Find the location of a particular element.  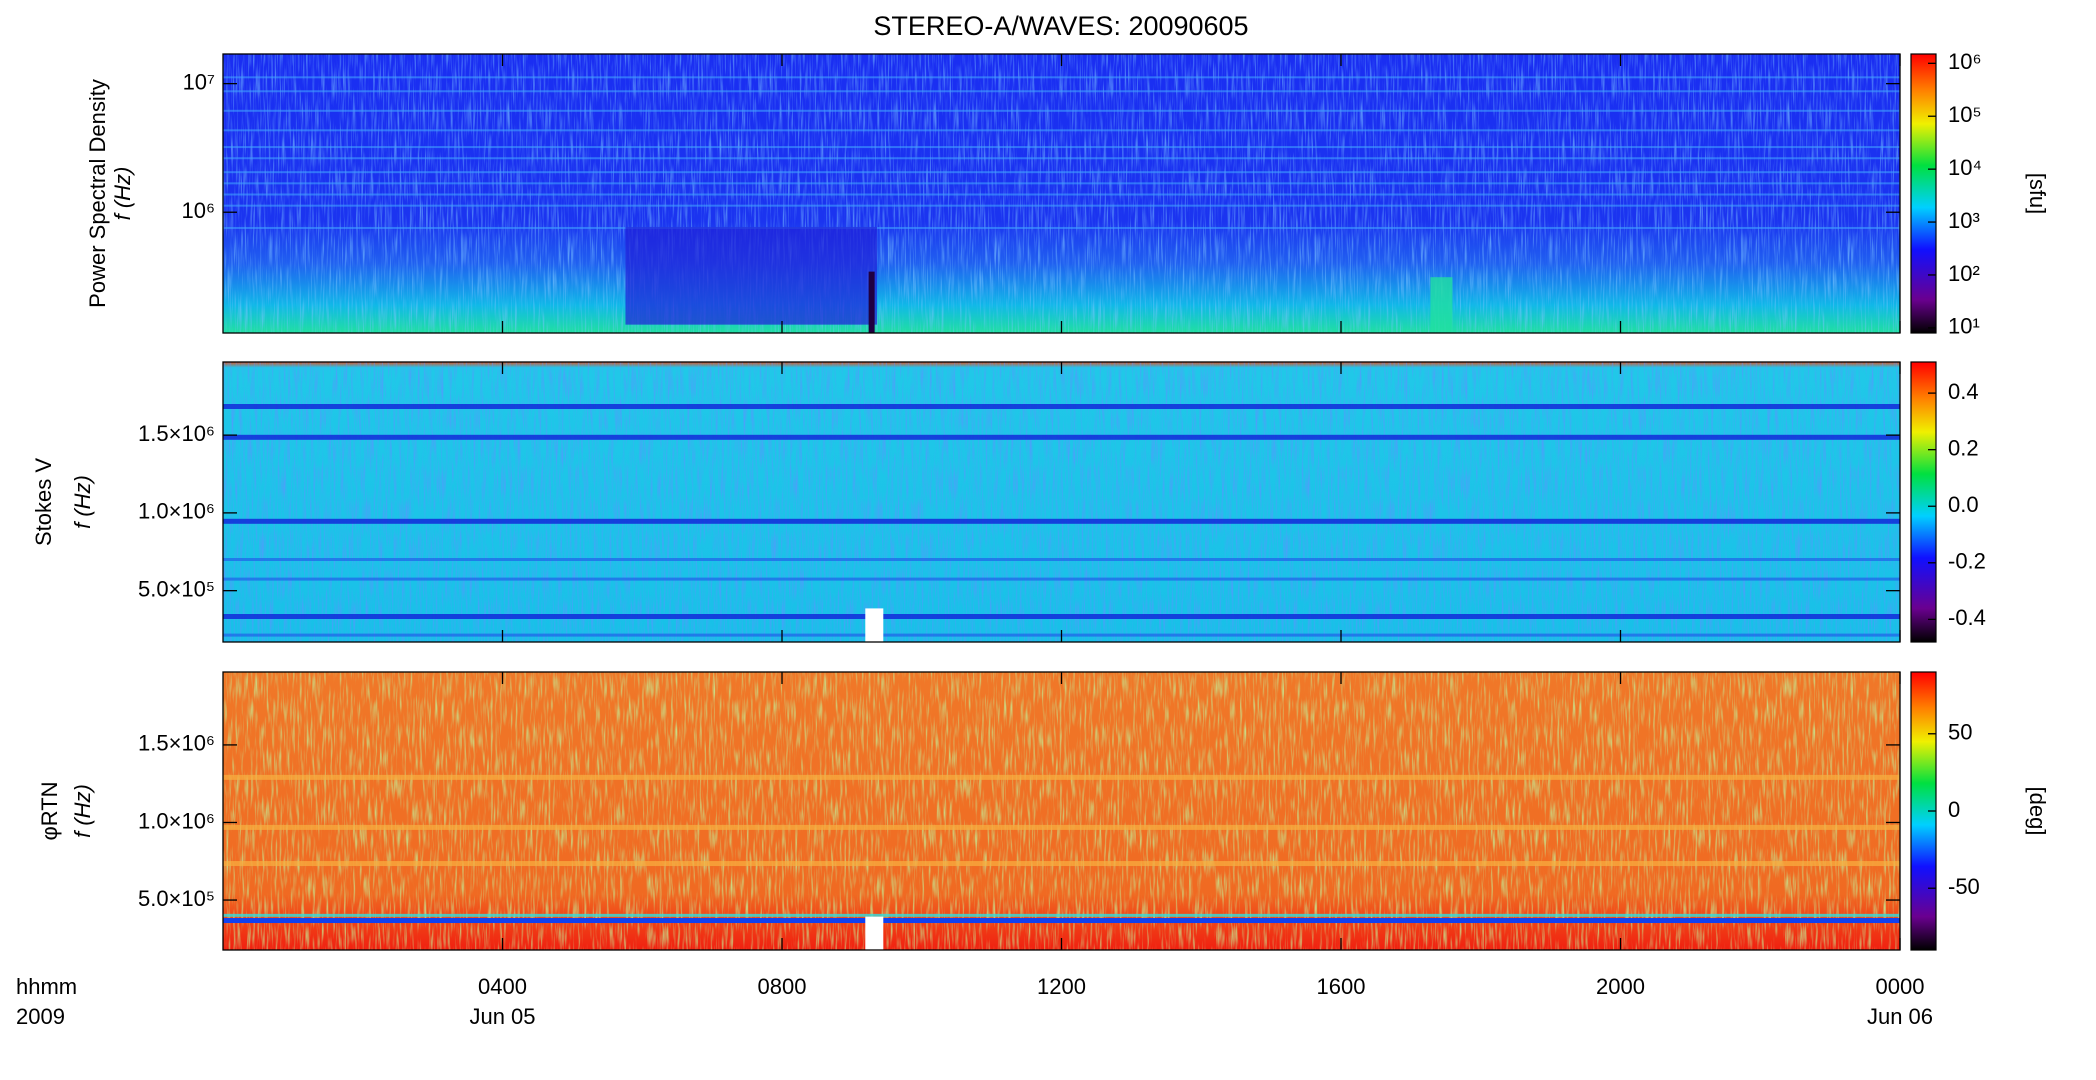

x-tick-label: 2000 is located at coordinates (1620, 986).